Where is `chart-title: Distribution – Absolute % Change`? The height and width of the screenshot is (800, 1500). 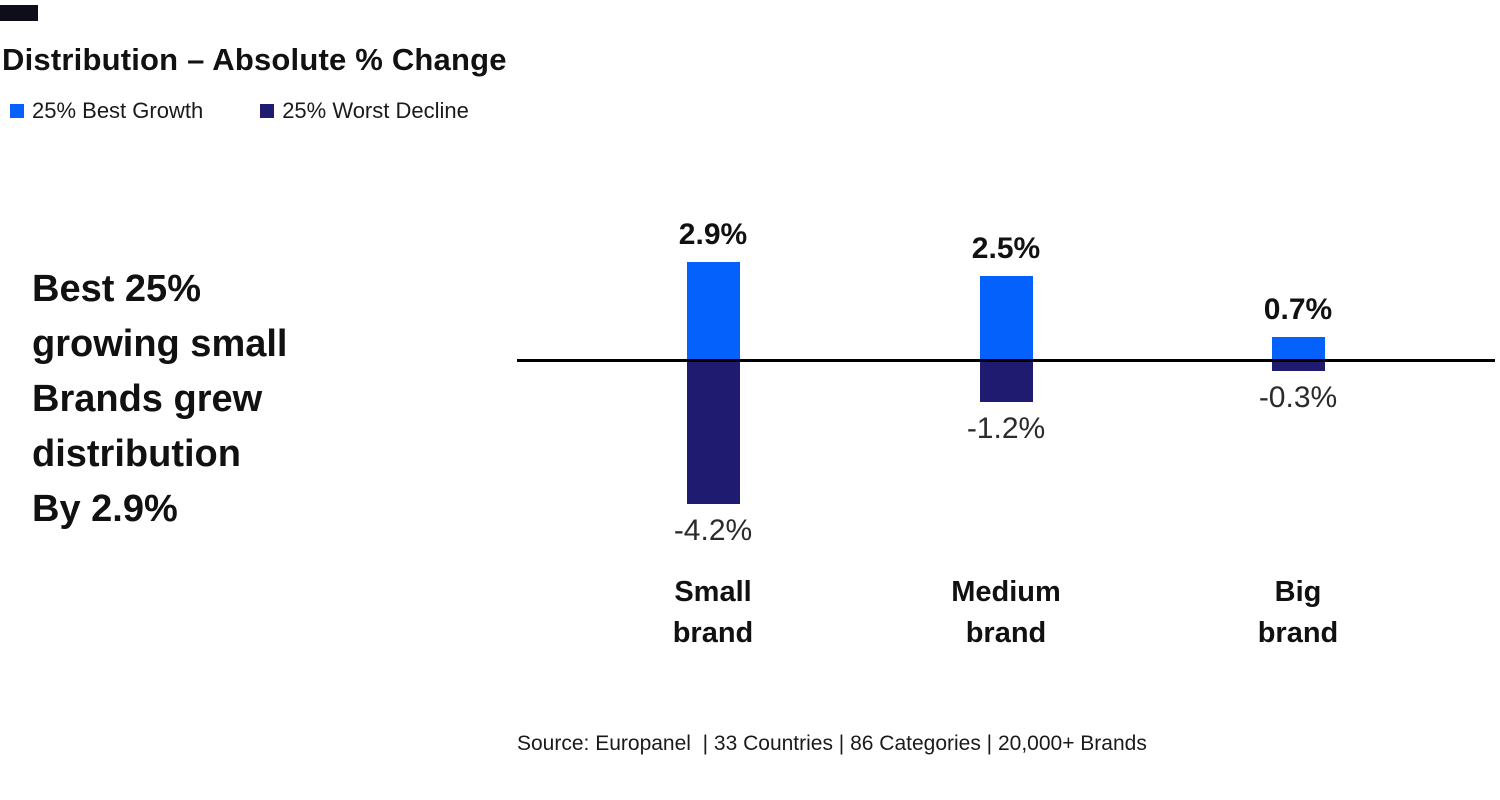
chart-title: Distribution – Absolute % Change is located at coordinates (254, 59).